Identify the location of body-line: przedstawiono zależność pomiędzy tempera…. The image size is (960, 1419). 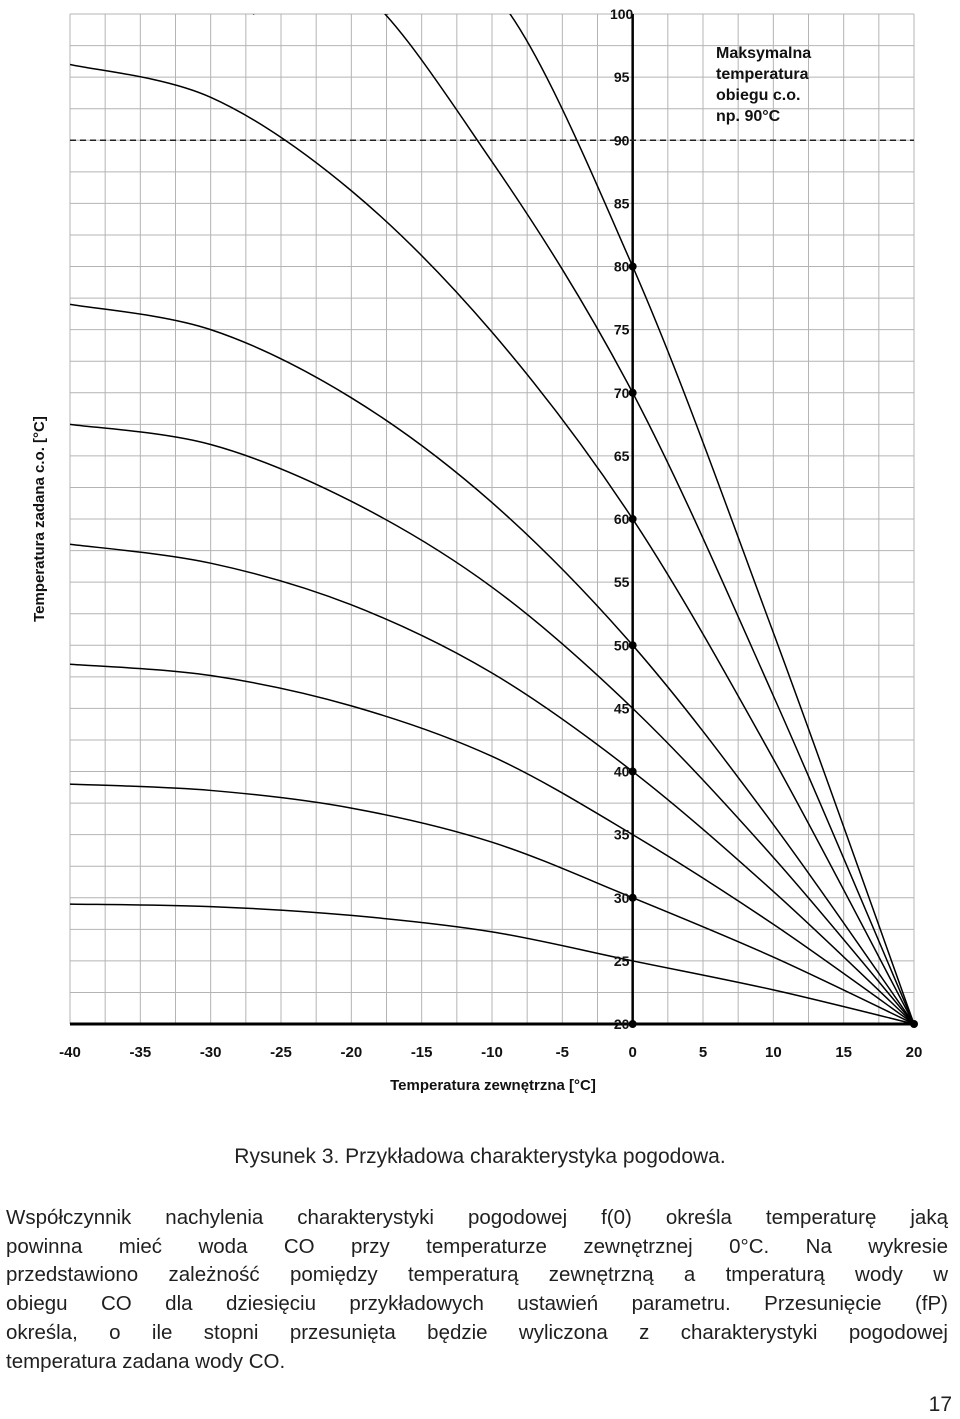
(477, 1275).